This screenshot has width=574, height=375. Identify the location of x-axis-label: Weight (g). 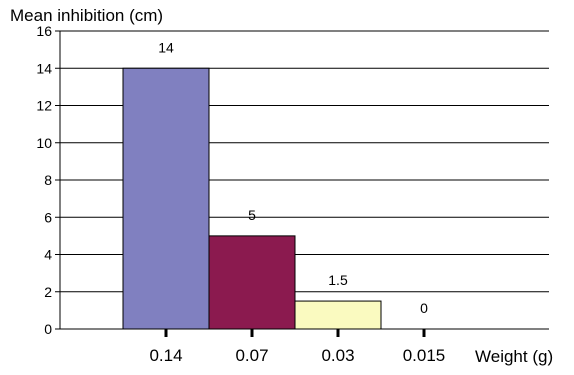
(514, 356).